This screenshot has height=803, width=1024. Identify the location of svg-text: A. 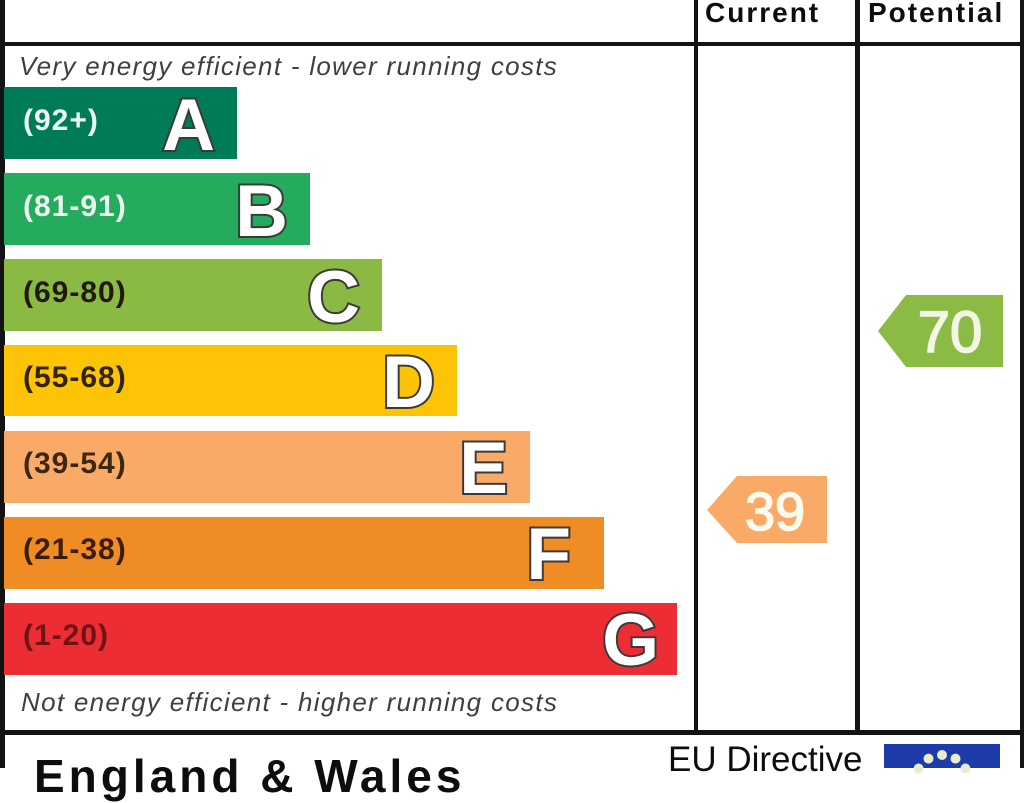
(188, 125).